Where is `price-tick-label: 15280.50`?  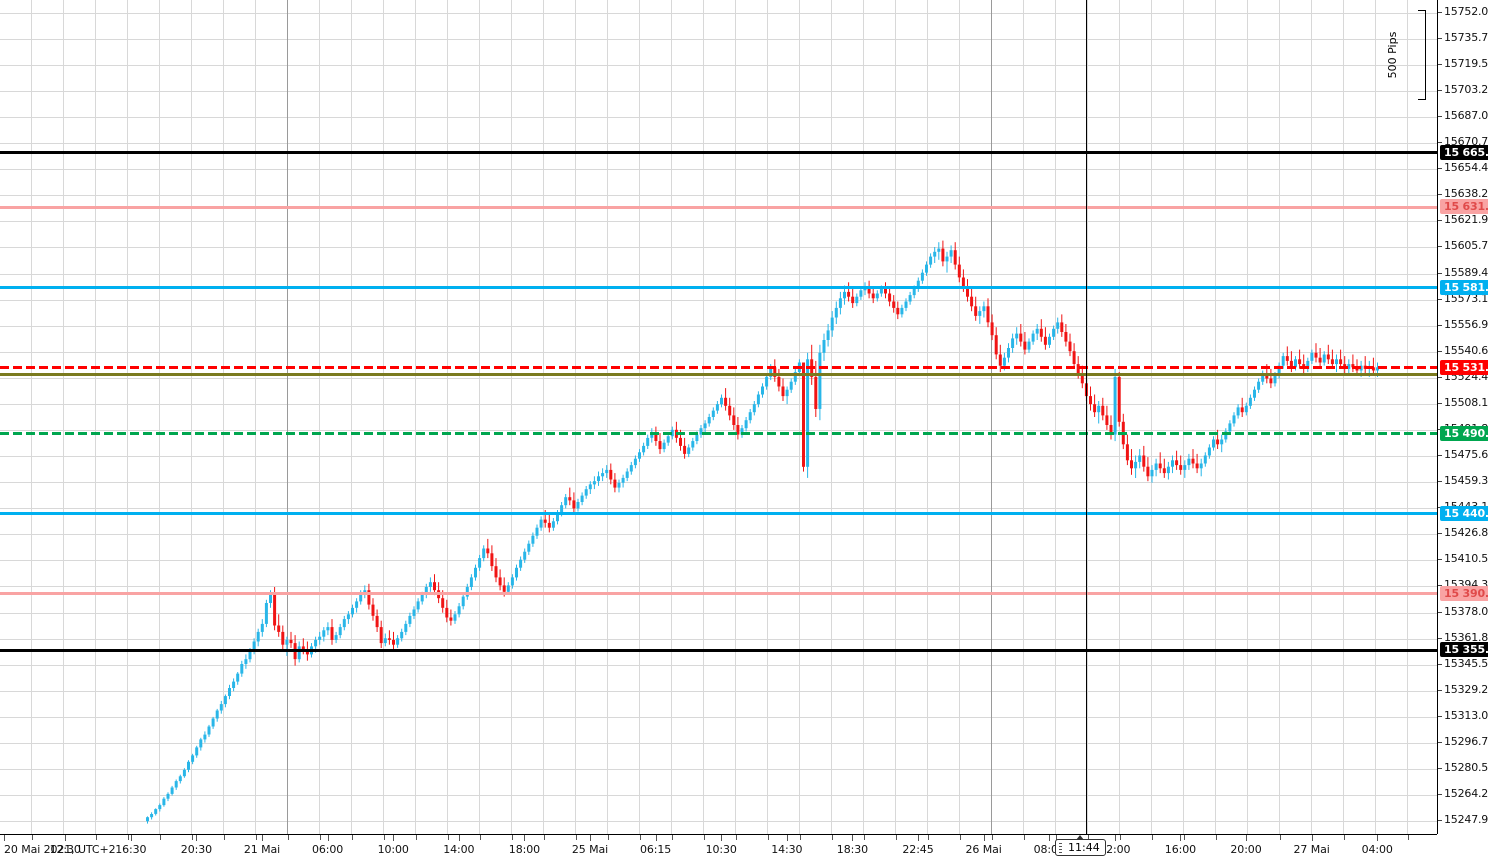 price-tick-label: 15280.50 is located at coordinates (1466, 768).